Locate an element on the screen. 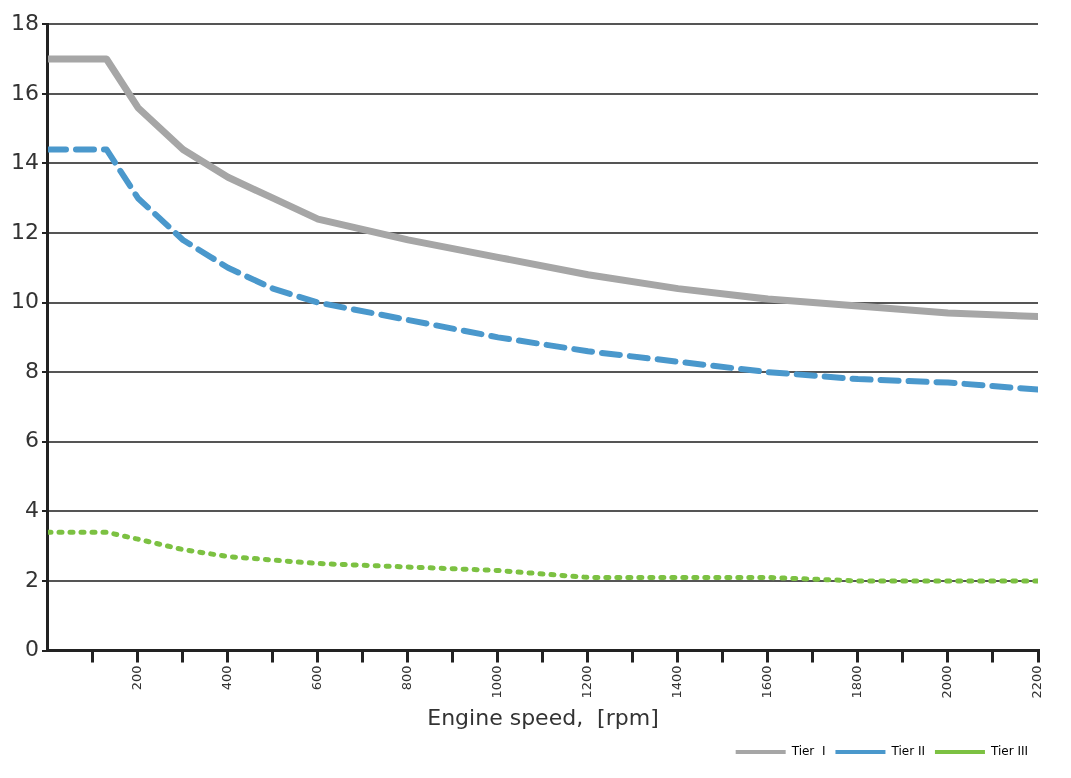 The image size is (1071, 778). x-tick-label: 1400 is located at coordinates (677, 682).